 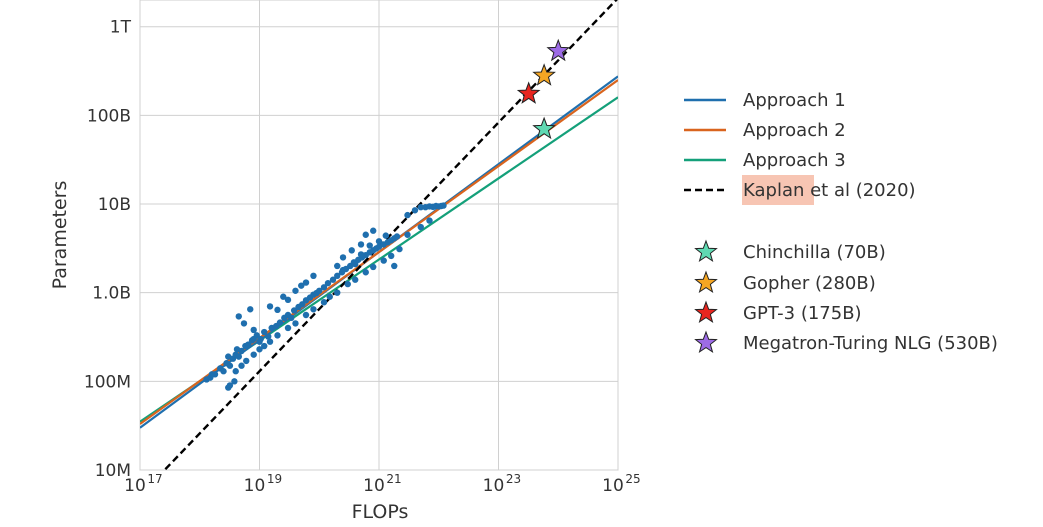 I want to click on x-axis-title: FLOPs, so click(x=380, y=512).